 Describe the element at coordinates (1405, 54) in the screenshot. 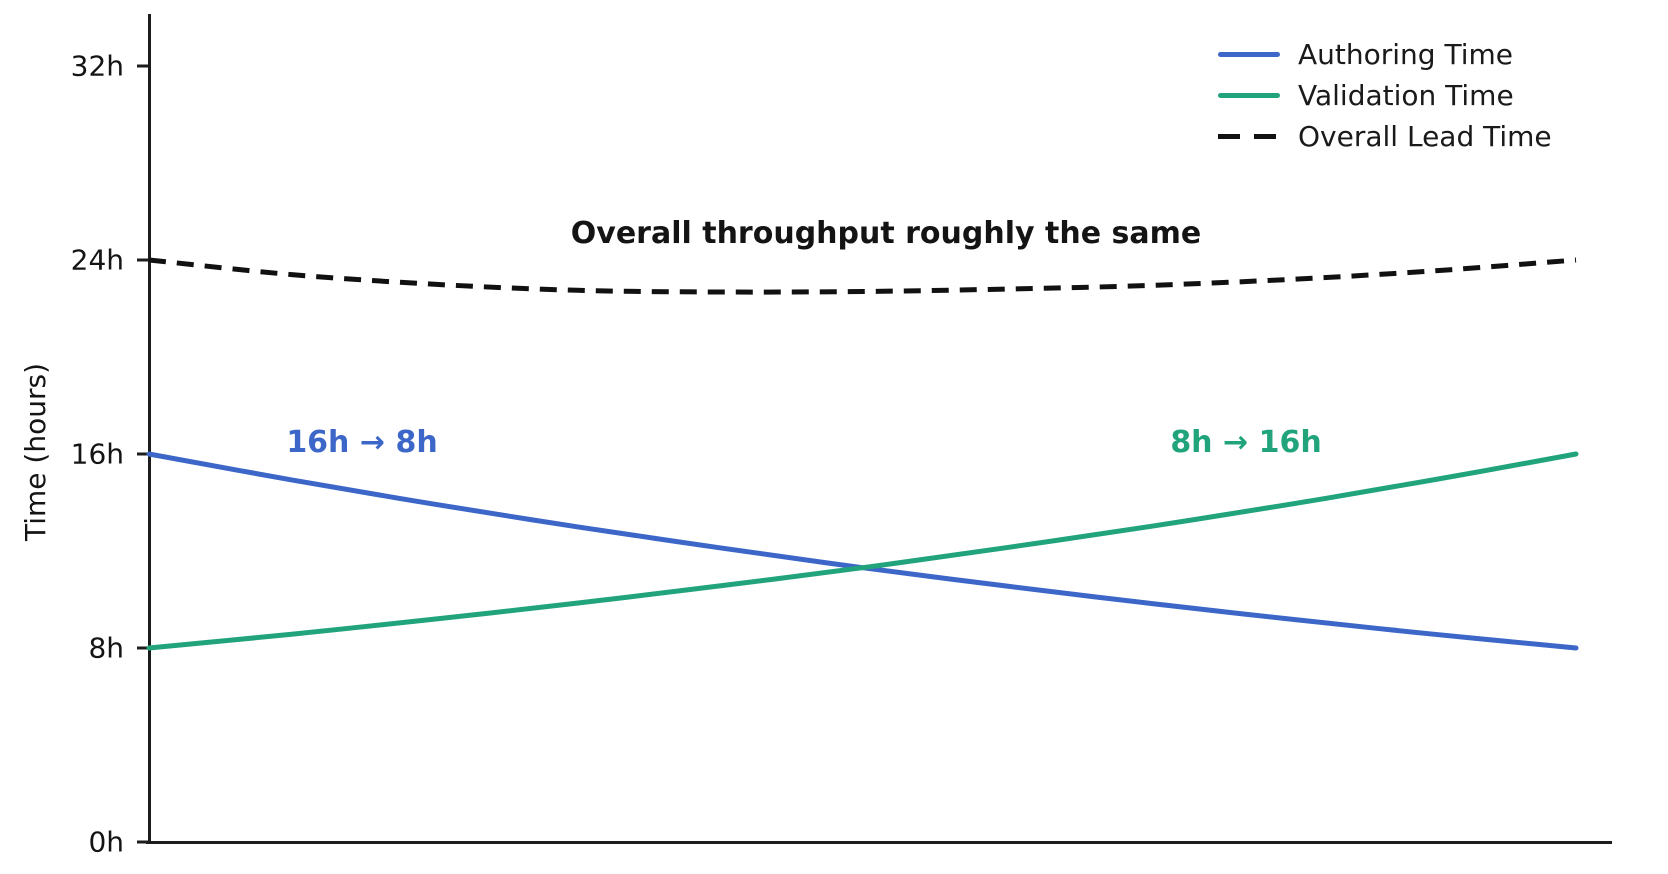

I see `legend-label: Authoring Time` at that location.